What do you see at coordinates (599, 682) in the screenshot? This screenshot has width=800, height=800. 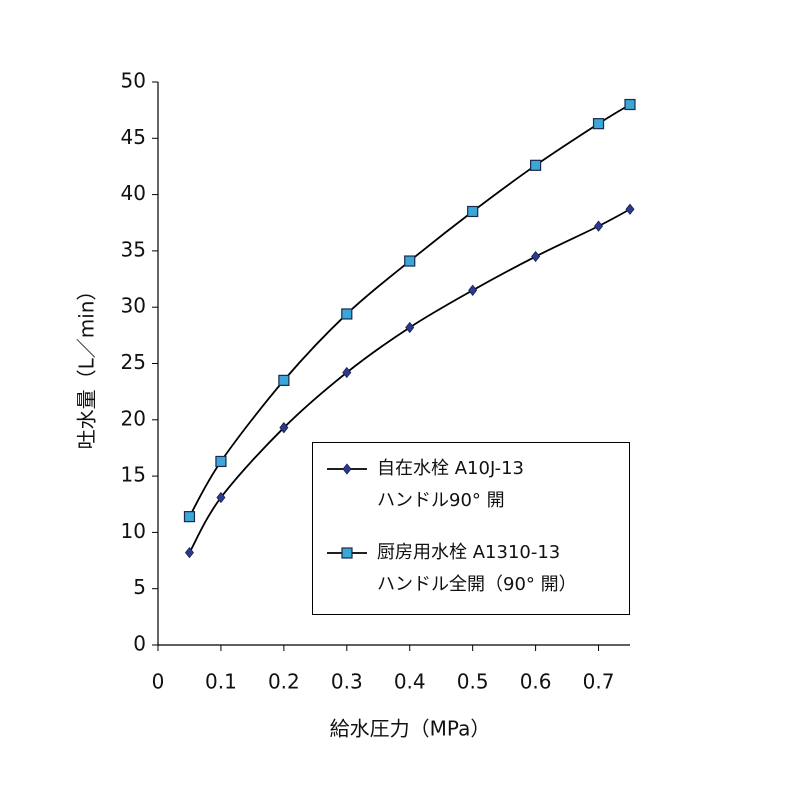 I see `x-tick-label: 0.7` at bounding box center [599, 682].